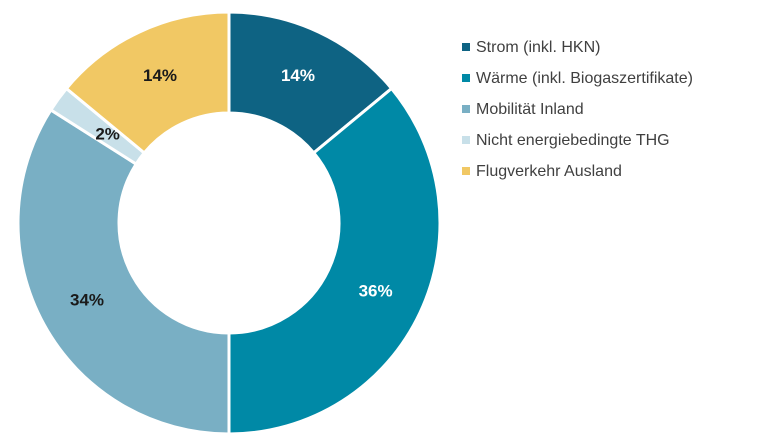 The image size is (768, 439). Describe the element at coordinates (376, 290) in the screenshot. I see `value-label: 36%` at that location.